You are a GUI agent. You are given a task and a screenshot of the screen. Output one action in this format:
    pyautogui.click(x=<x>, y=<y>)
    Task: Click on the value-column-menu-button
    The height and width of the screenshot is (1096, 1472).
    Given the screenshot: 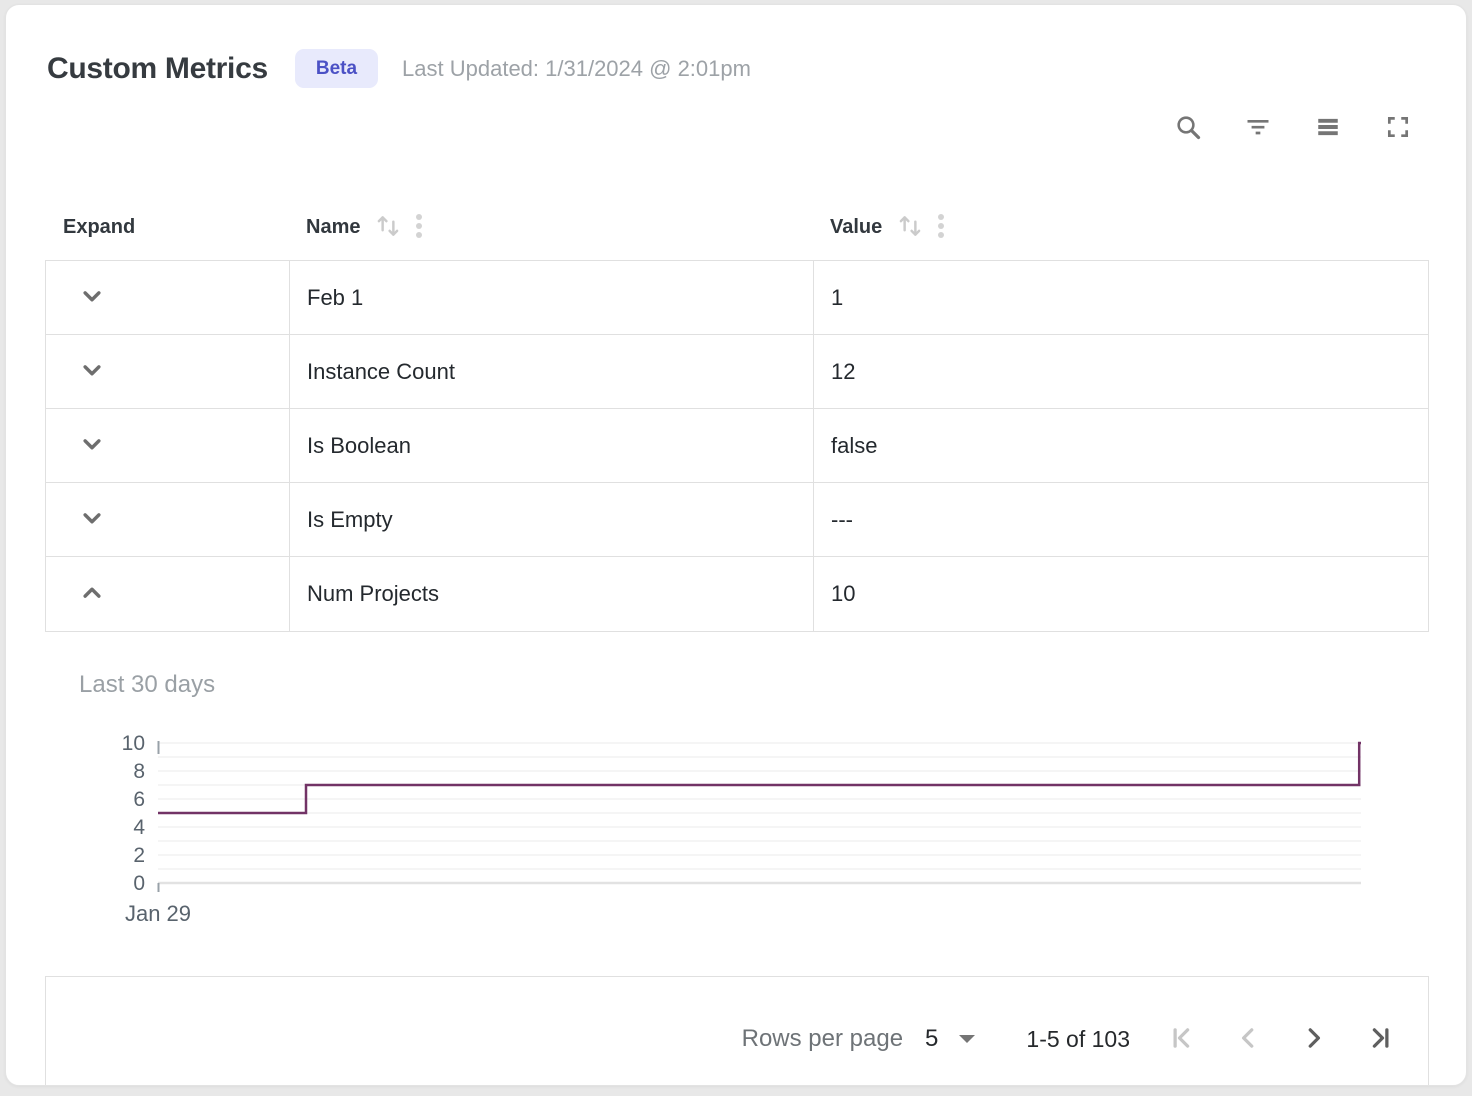 What is the action you would take?
    pyautogui.click(x=941, y=227)
    